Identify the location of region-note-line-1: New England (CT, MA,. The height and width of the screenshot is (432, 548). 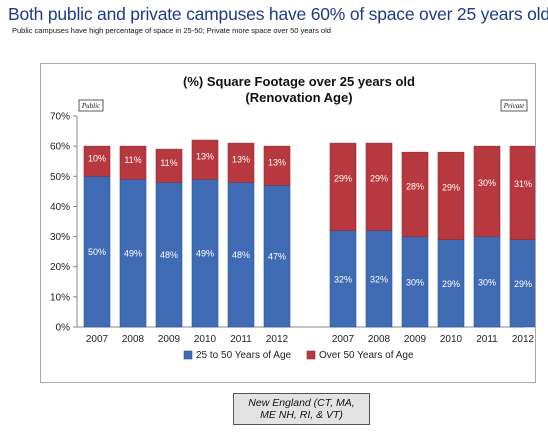
(301, 403).